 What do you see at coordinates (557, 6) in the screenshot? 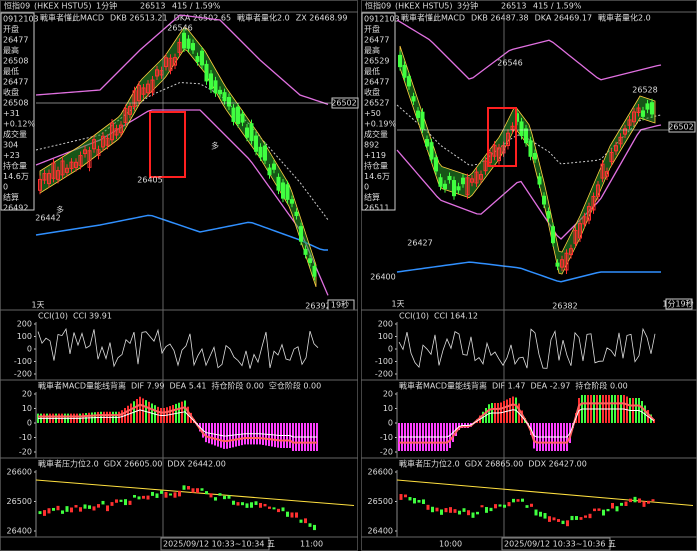
I see `change: 415 / 1.59%` at bounding box center [557, 6].